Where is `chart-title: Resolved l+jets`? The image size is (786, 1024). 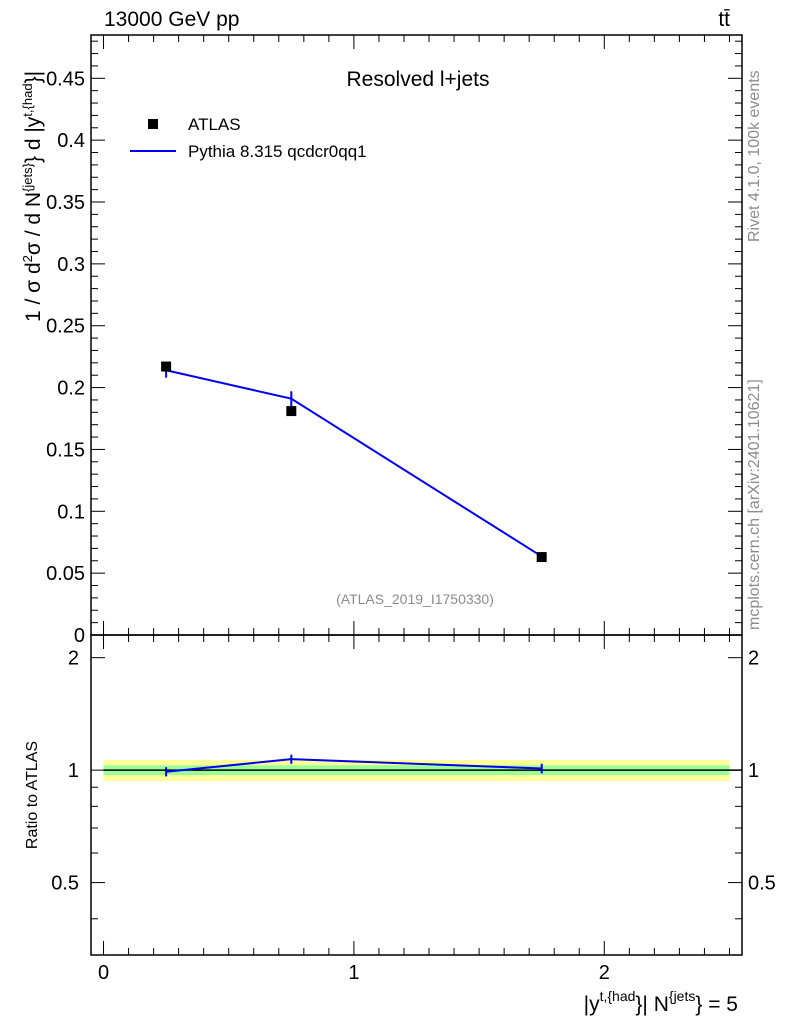 chart-title: Resolved l+jets is located at coordinates (418, 79).